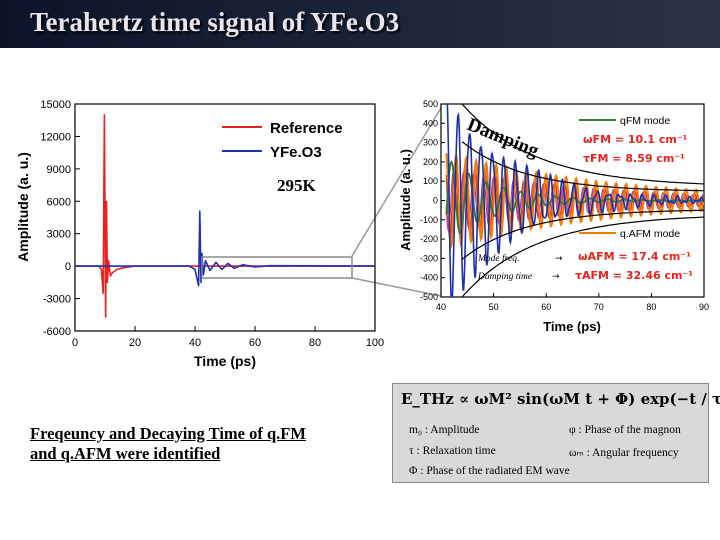 The height and width of the screenshot is (540, 720). Describe the element at coordinates (125, 453) in the screenshot. I see `caption-line-2: and q.AFM were identified` at that location.